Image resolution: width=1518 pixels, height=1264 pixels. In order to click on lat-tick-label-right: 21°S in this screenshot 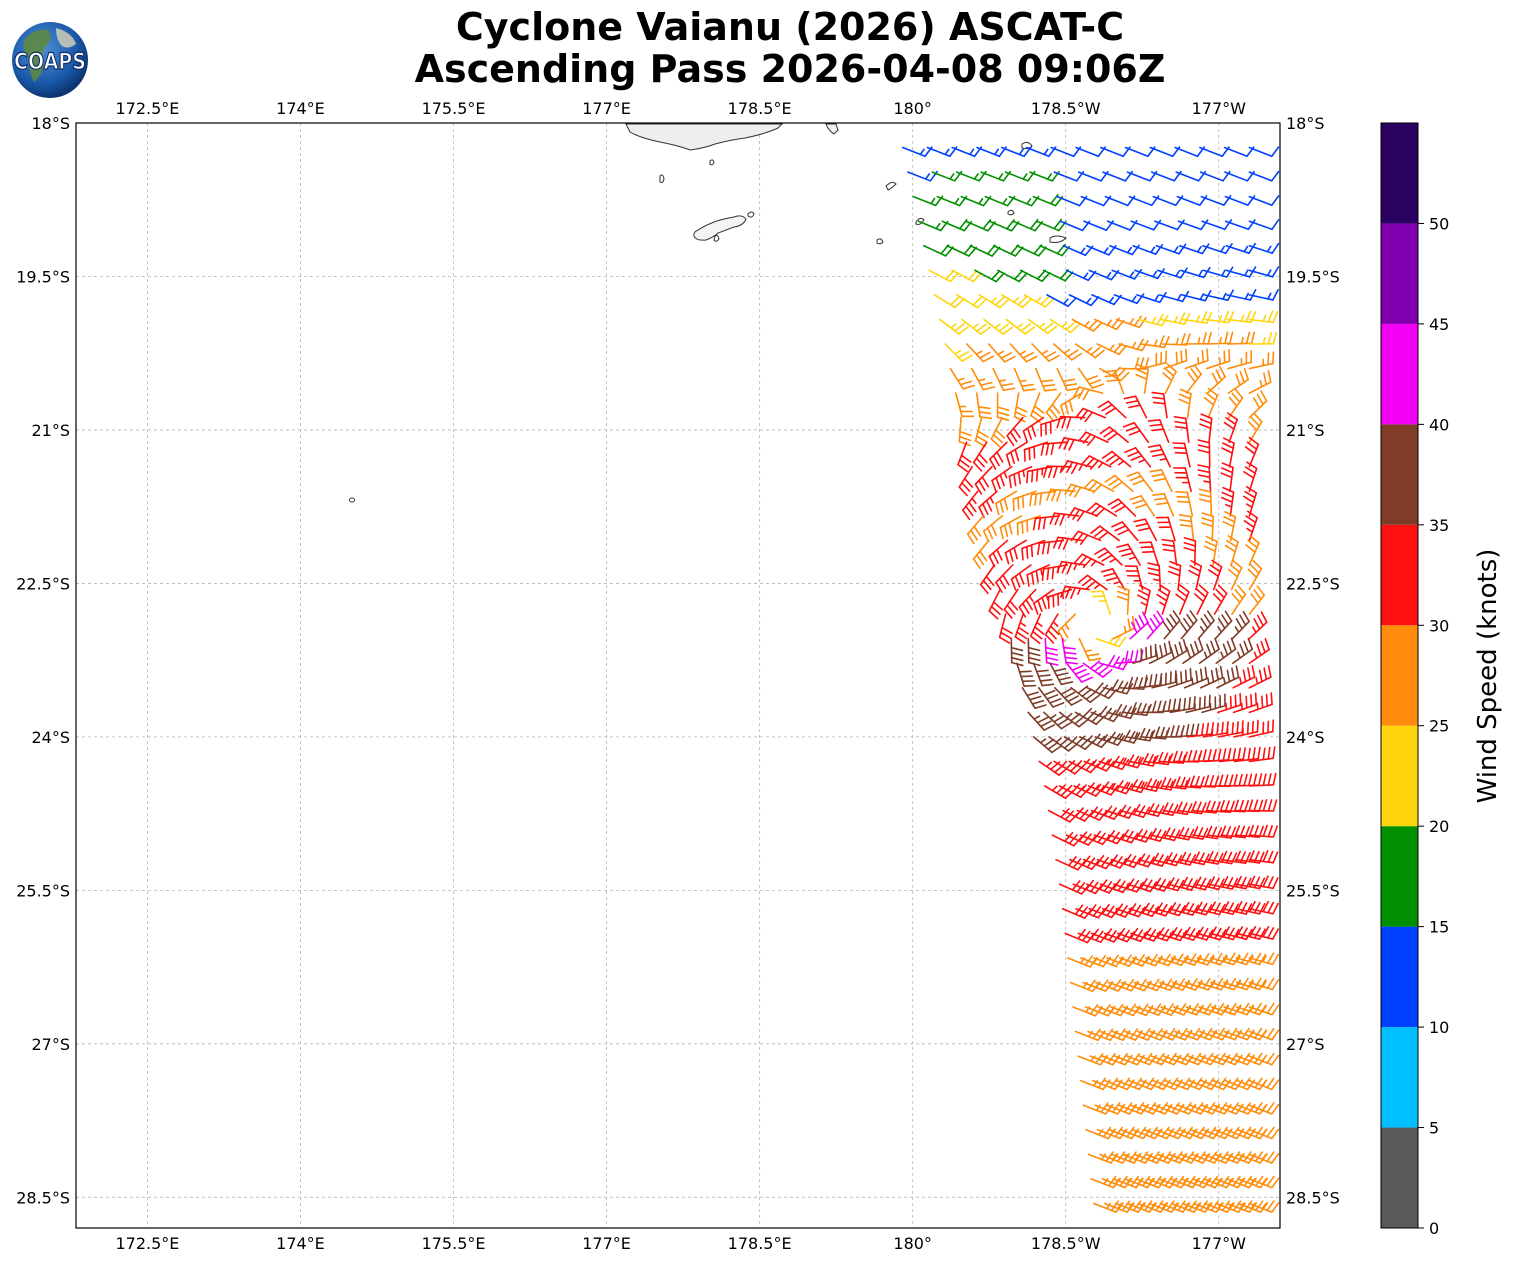, I will do `click(1305, 430)`.